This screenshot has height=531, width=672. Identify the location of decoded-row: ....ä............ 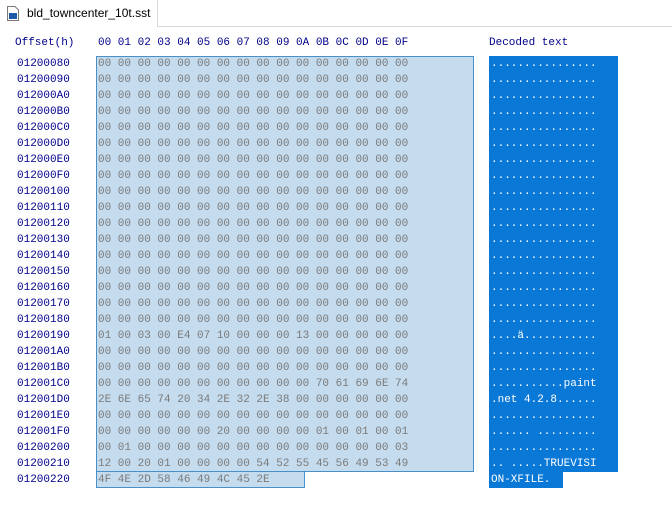
(544, 336).